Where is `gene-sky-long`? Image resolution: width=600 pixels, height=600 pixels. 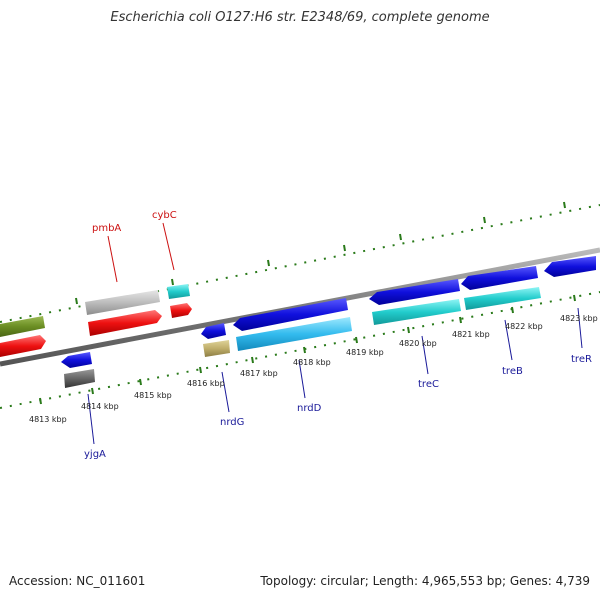 gene-sky-long is located at coordinates (294, 334).